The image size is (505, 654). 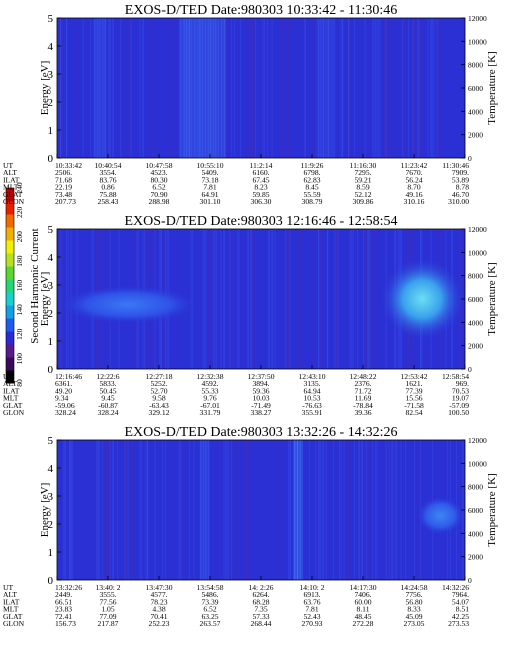 What do you see at coordinates (260, 194) in the screenshot?
I see `orbit-row-value: 59.85` at bounding box center [260, 194].